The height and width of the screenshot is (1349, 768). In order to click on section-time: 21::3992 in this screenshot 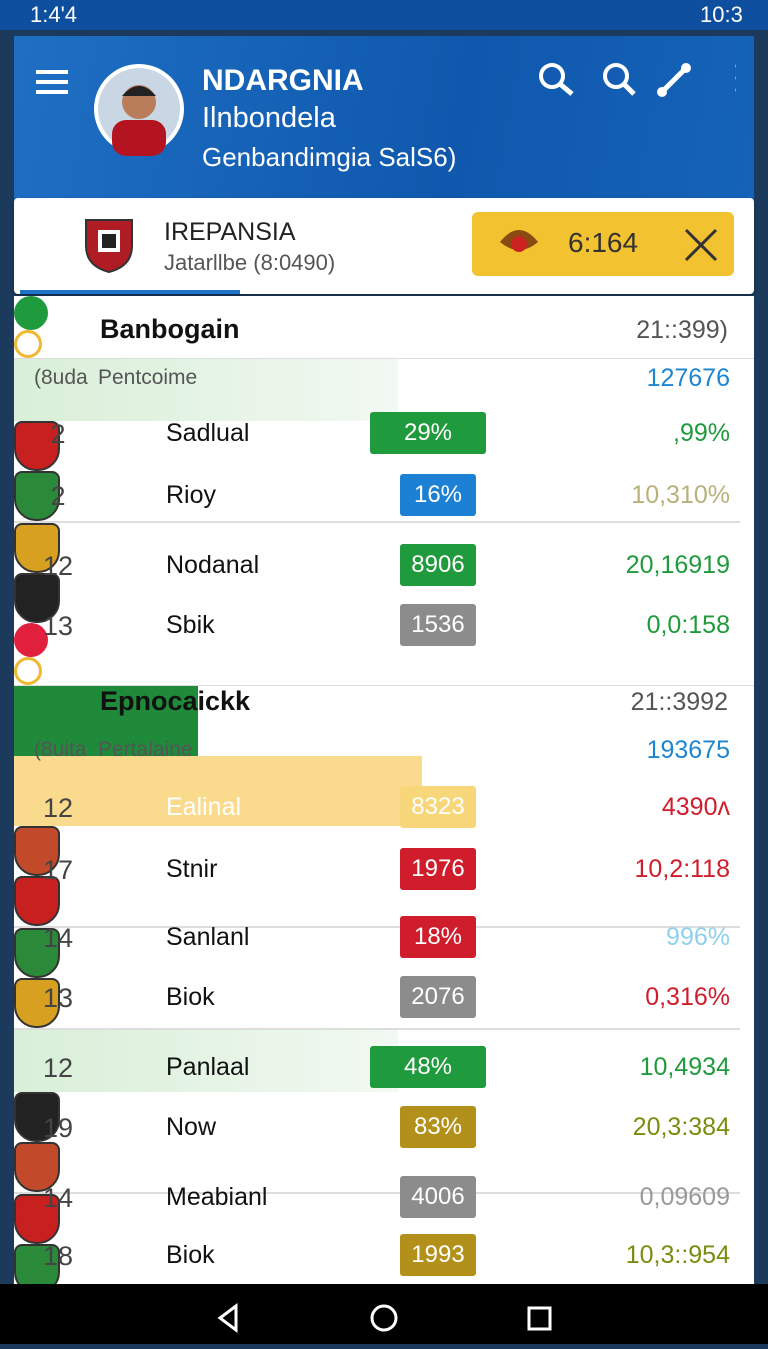, I will do `click(679, 702)`.